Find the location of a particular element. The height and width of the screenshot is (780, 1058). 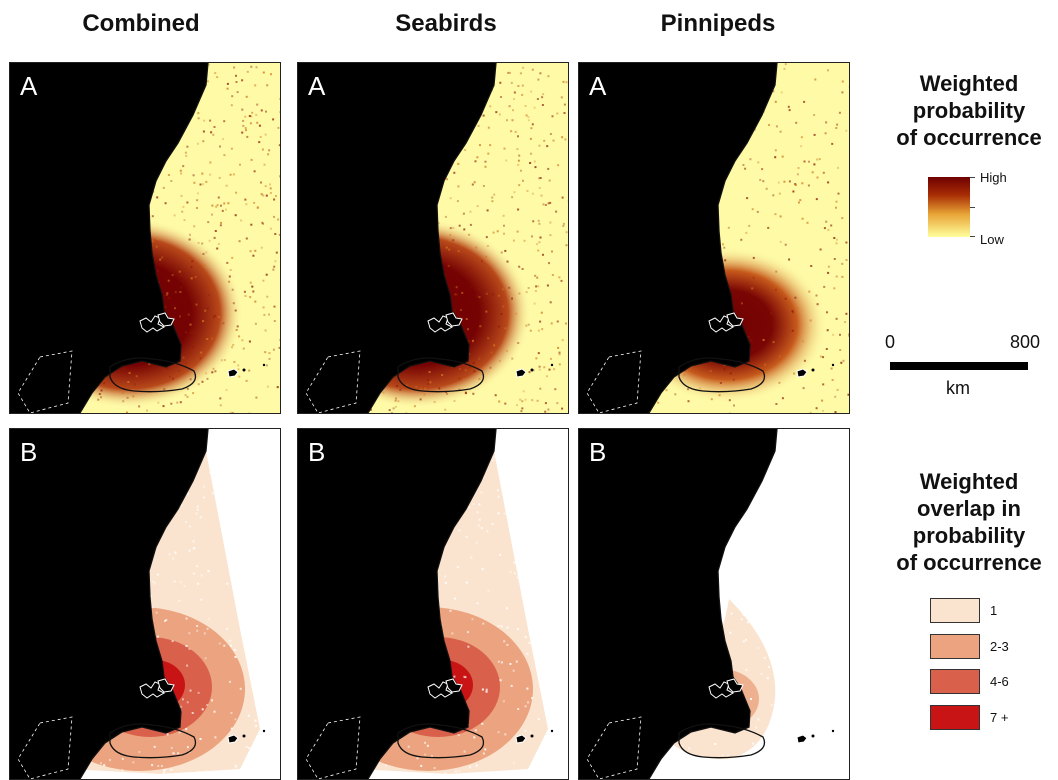

map-panel-combined-overlap: B is located at coordinates (145, 604).